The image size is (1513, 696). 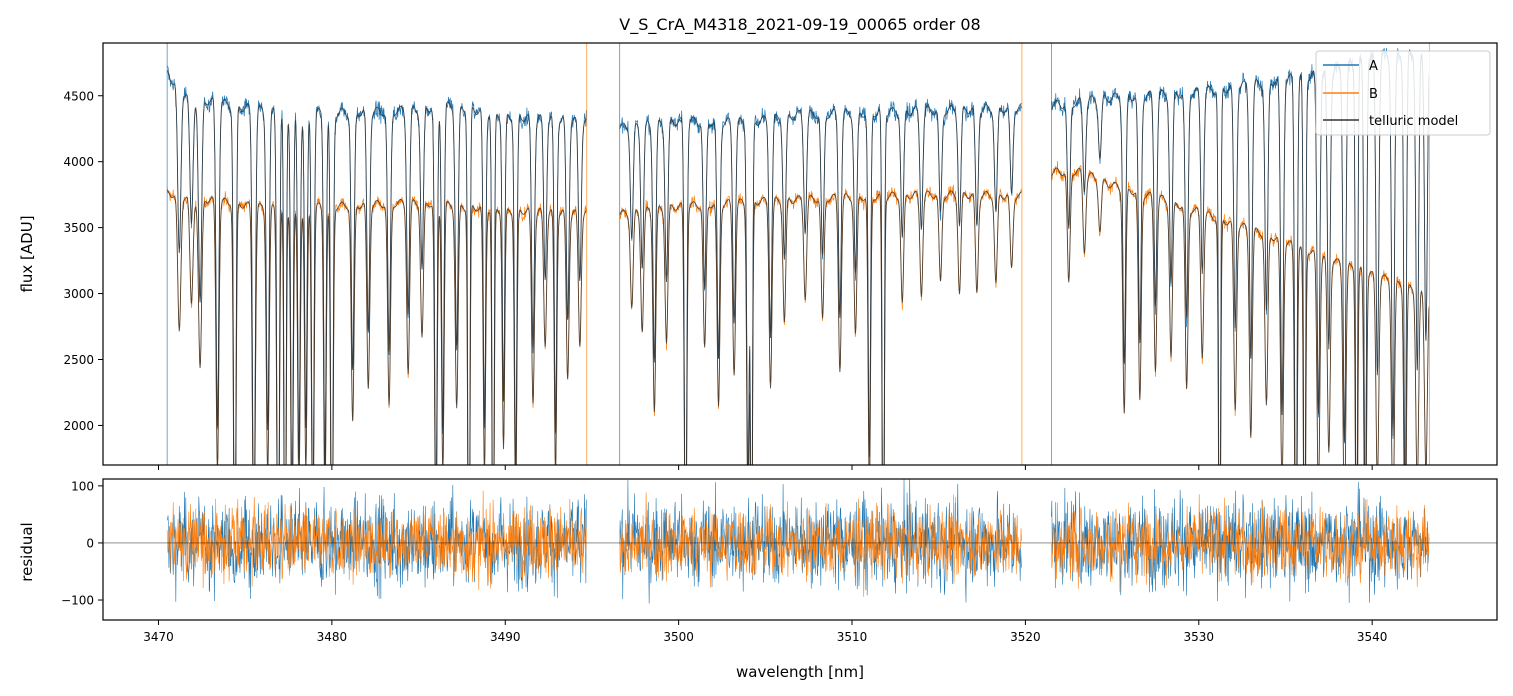 I want to click on x-tick-label: 3510, so click(x=852, y=637).